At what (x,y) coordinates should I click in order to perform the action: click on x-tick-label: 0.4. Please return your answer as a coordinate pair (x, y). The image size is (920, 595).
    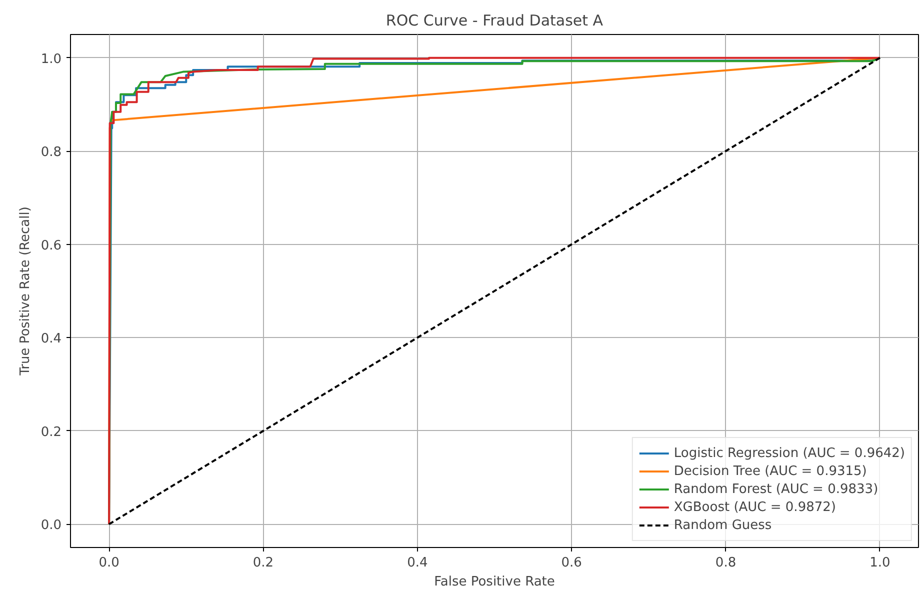
    Looking at the image, I should click on (417, 563).